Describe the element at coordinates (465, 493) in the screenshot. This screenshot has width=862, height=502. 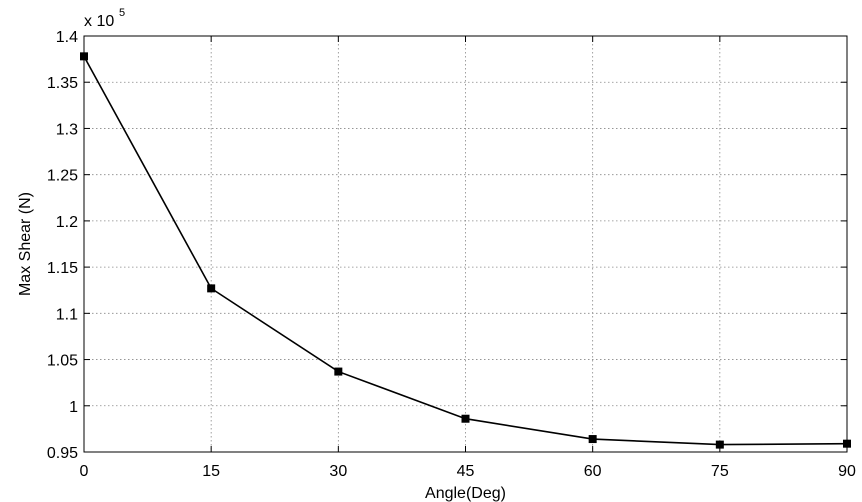
I see `x-axis-label: Angle(Deg)` at that location.